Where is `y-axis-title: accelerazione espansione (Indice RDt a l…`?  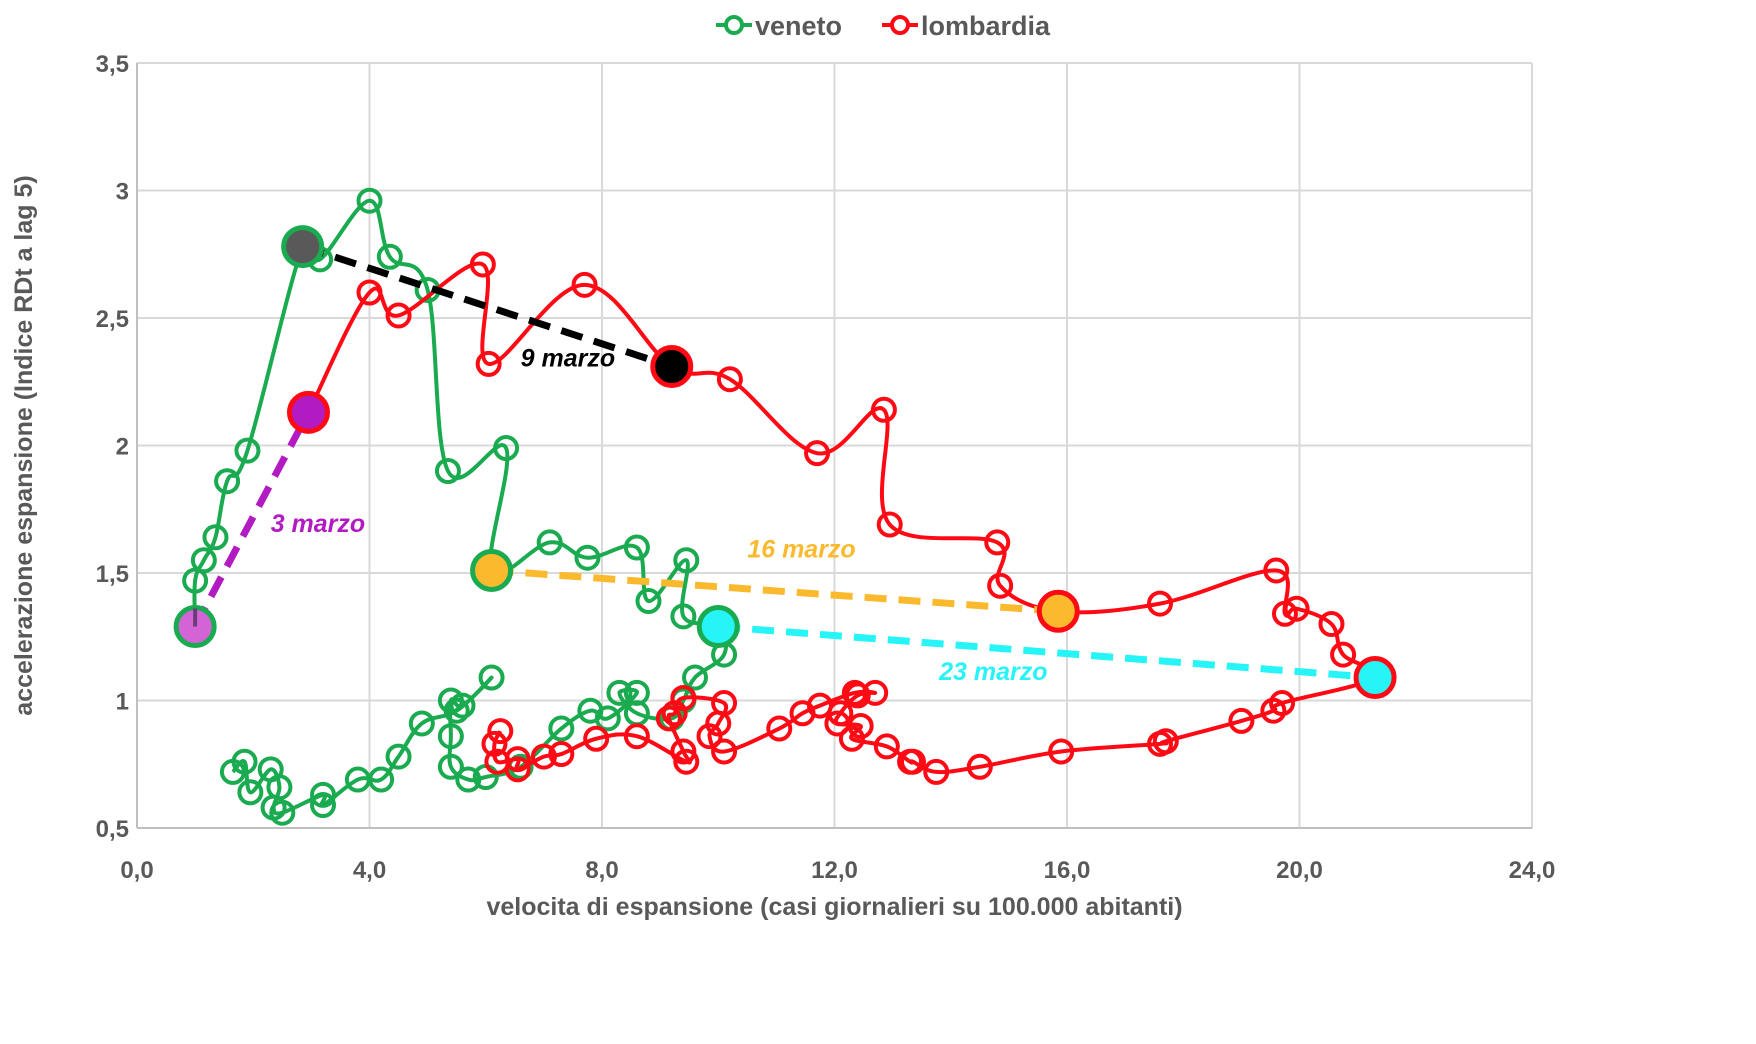
y-axis-title: accelerazione espansione (Indice RDt a l… is located at coordinates (24, 445).